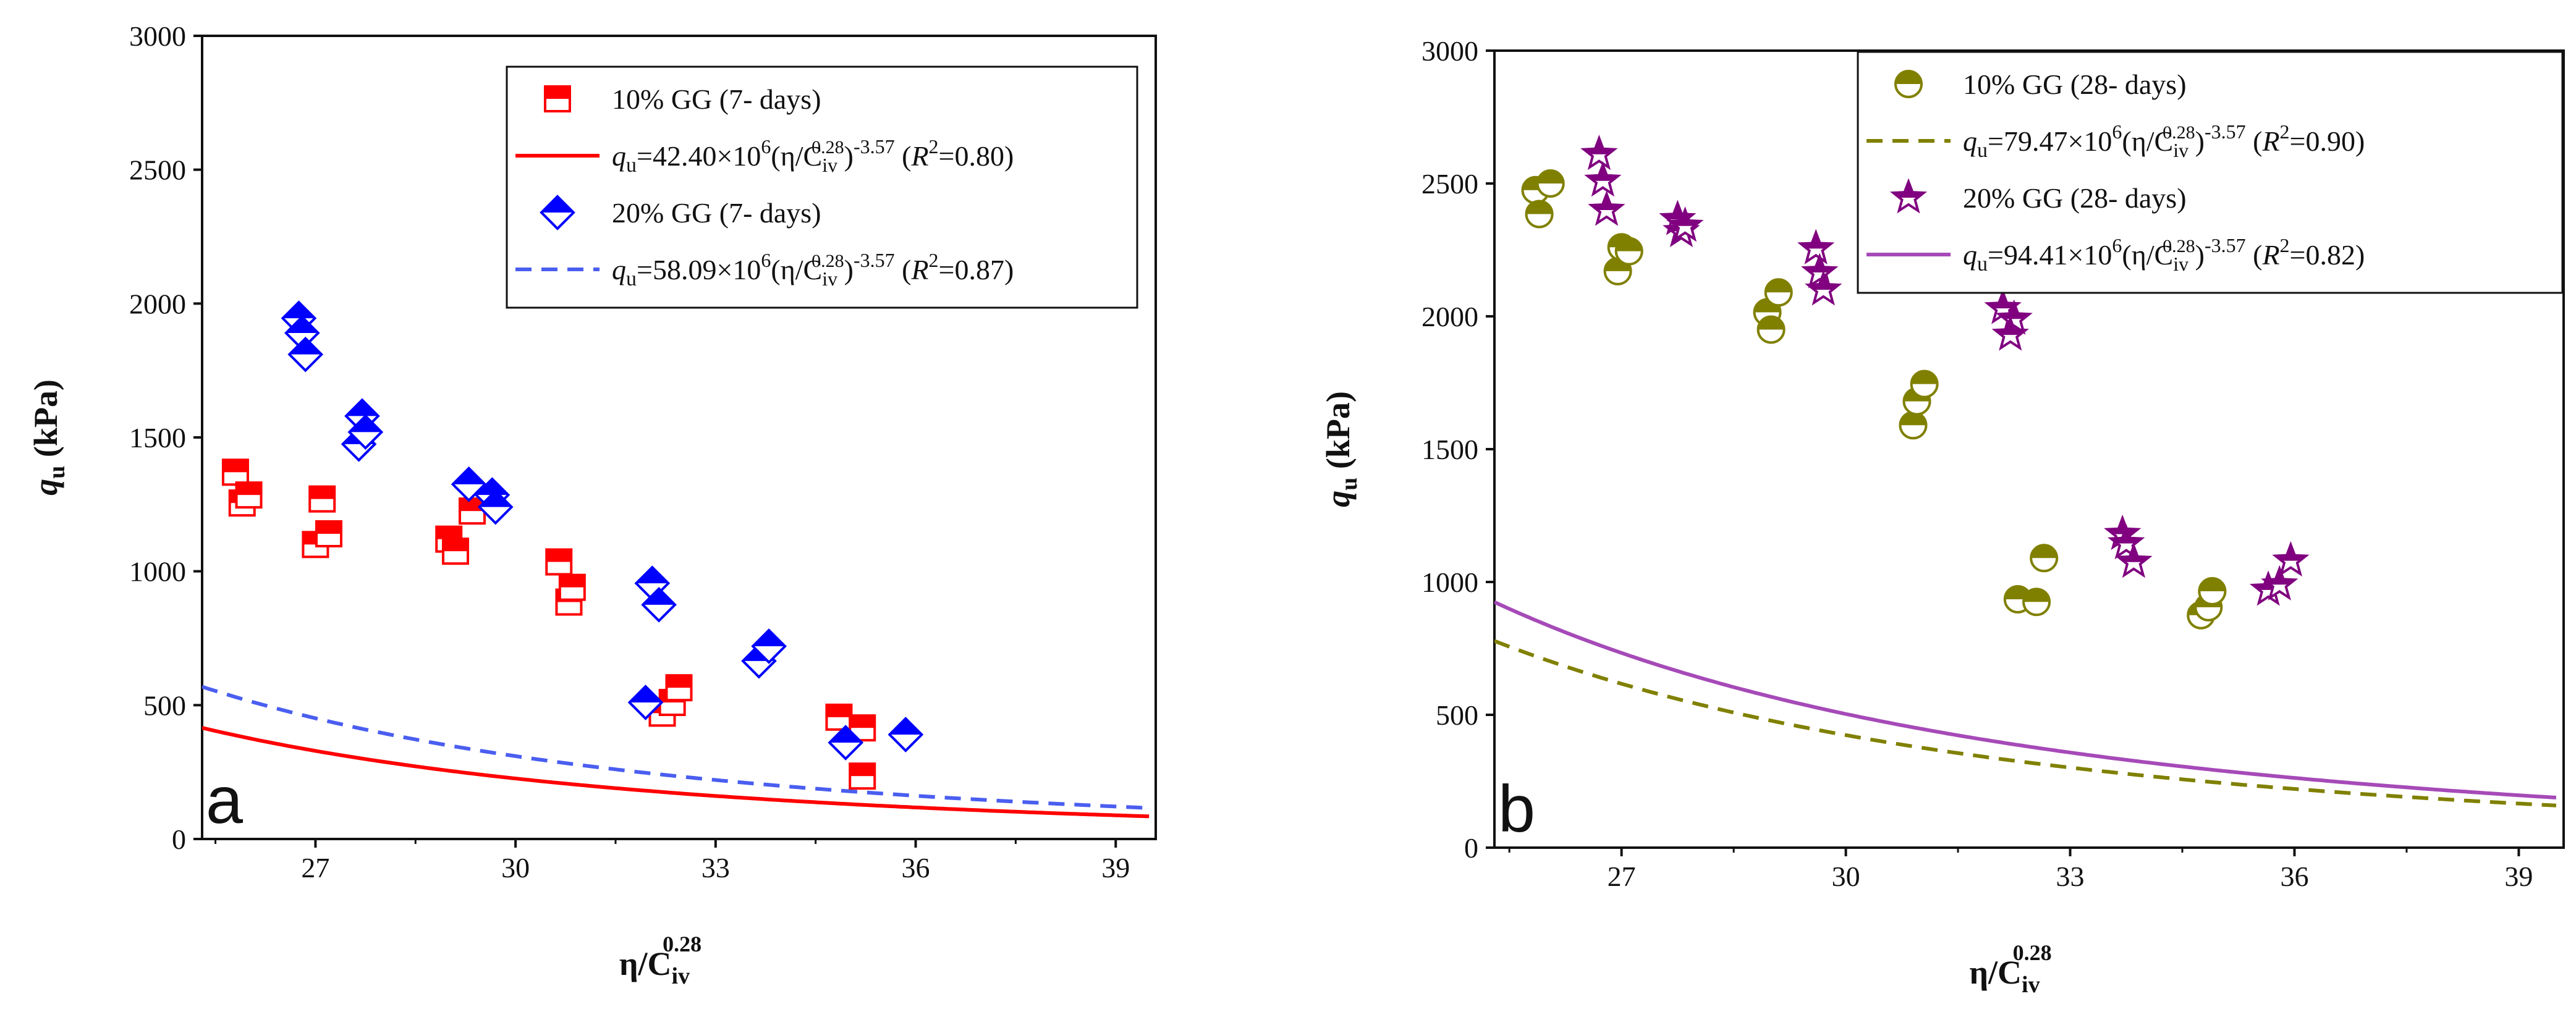 The width and height of the screenshot is (2576, 1033). I want to click on legend-equation: qu=94.41×106(η/Civ0.28)-3.57 (R2=0.82), so click(2164, 255).